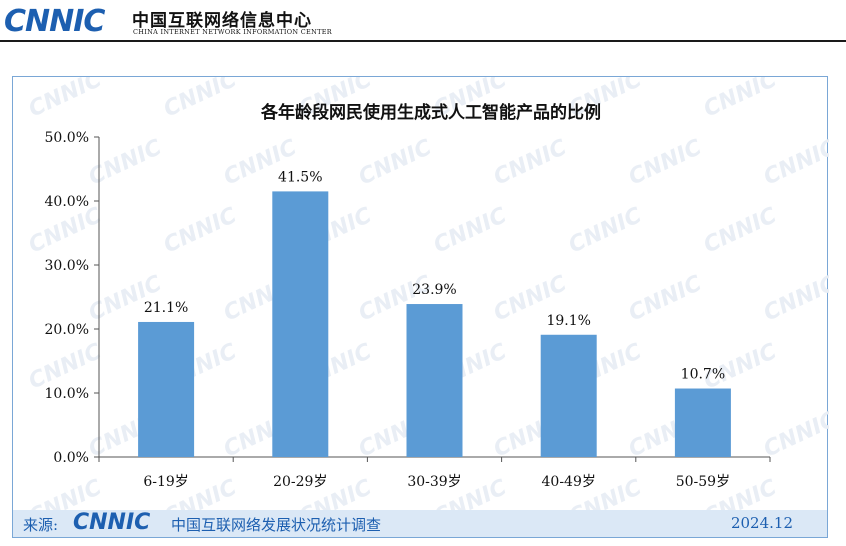 This screenshot has height=546, width=846. I want to click on y-tick-label: 10.0%, so click(67, 394).